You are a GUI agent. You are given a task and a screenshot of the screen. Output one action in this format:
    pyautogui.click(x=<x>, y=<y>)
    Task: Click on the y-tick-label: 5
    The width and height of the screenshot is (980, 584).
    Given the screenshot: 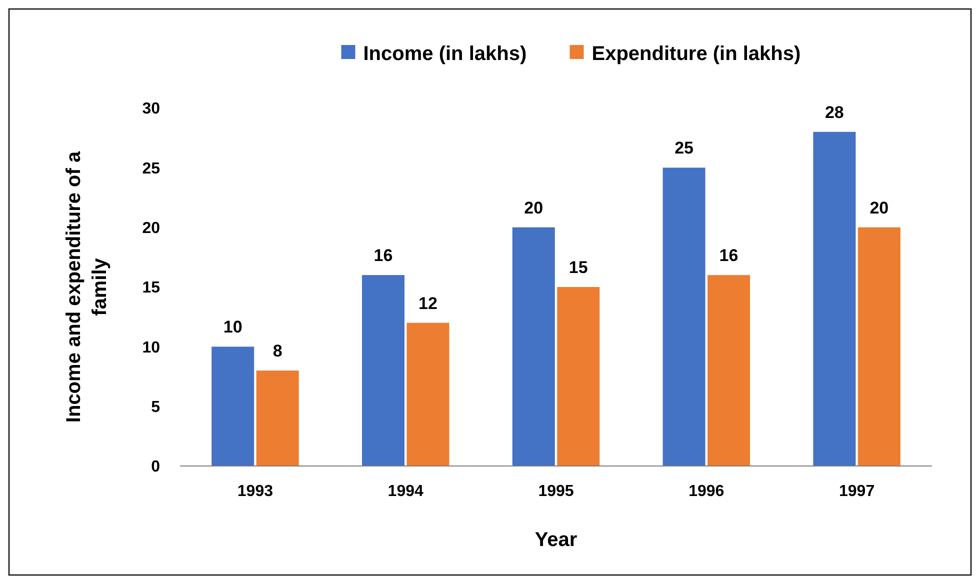 What is the action you would take?
    pyautogui.click(x=155, y=407)
    